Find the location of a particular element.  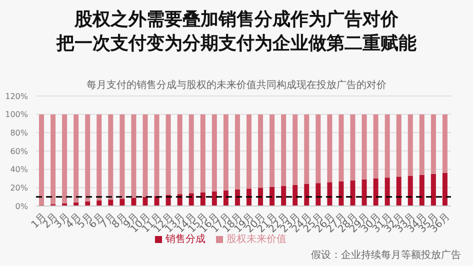

y-tick-label: 20% is located at coordinates (19, 188).